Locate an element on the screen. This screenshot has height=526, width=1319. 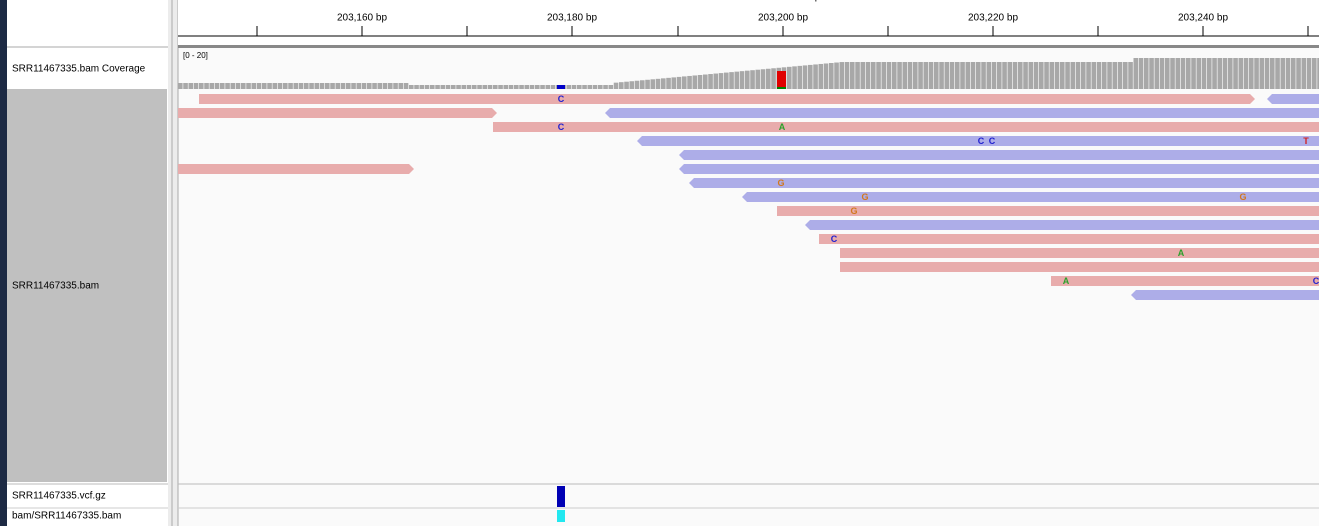
divider is located at coordinates (173, 263).